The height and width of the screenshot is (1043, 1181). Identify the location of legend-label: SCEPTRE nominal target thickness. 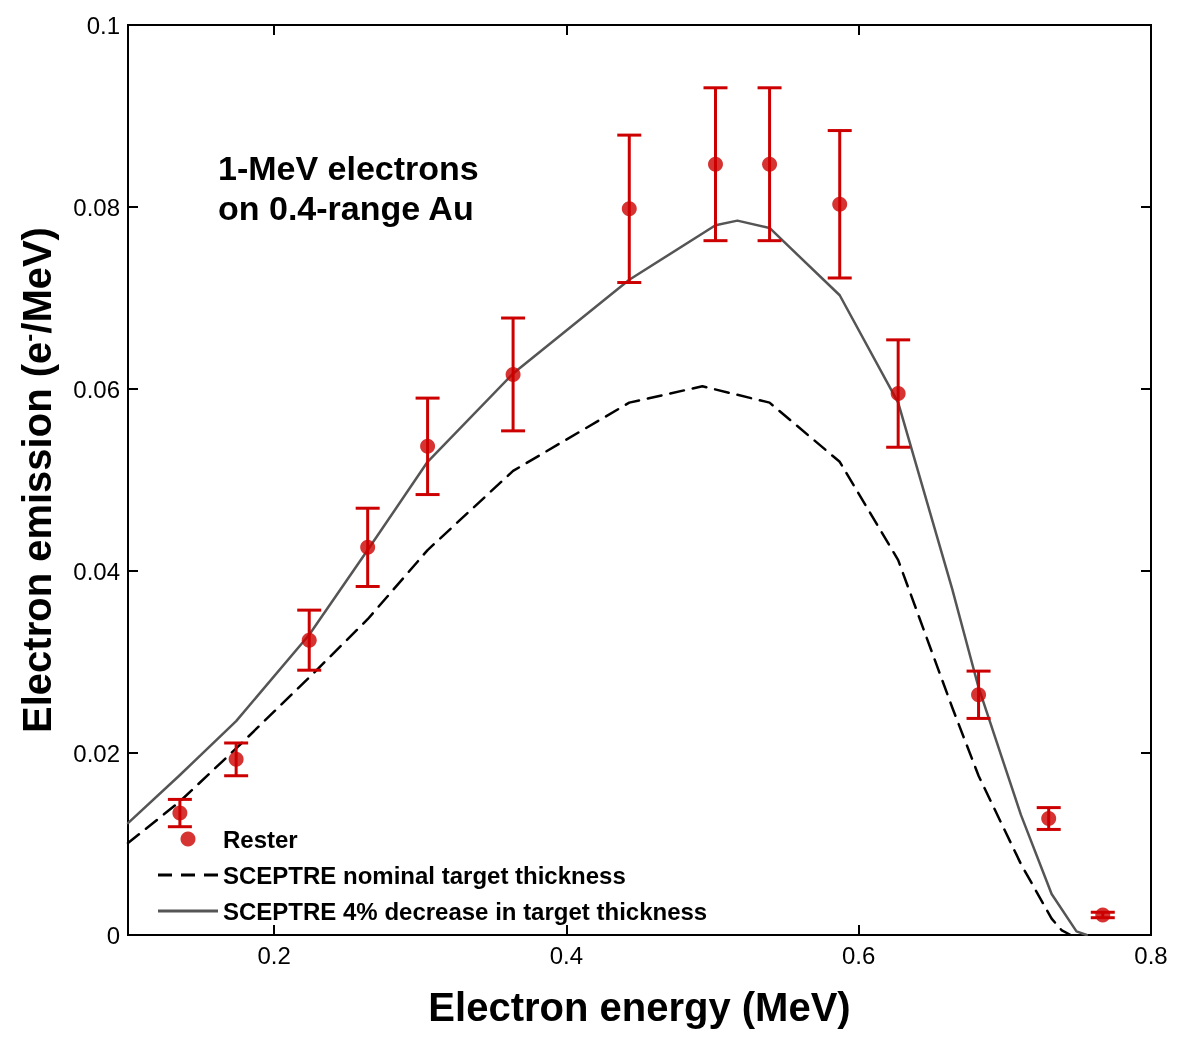
(424, 875).